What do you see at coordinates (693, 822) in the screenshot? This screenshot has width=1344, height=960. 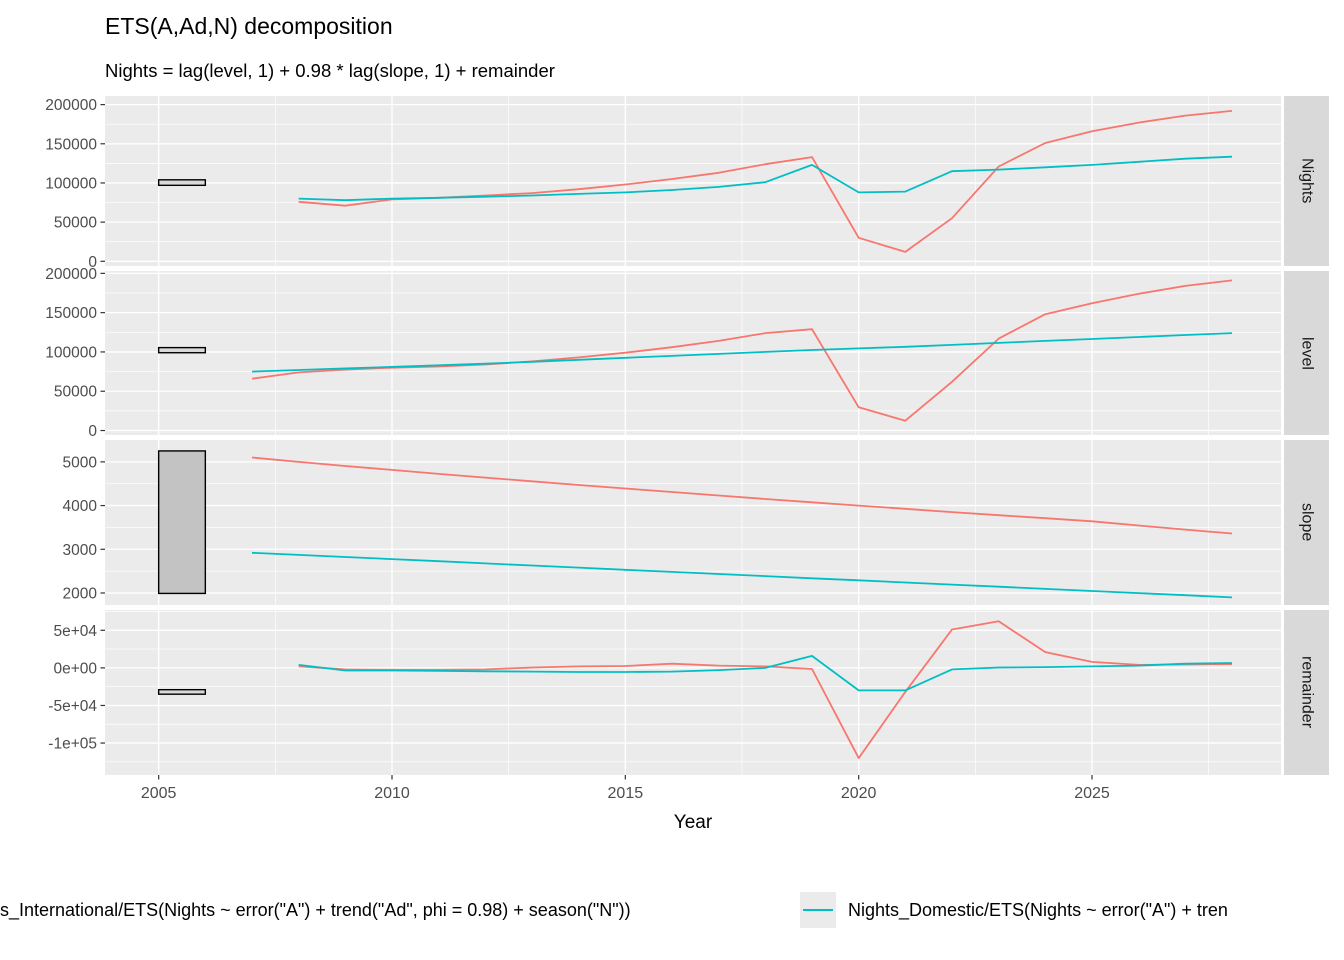 I see `x-axis-title: Year` at bounding box center [693, 822].